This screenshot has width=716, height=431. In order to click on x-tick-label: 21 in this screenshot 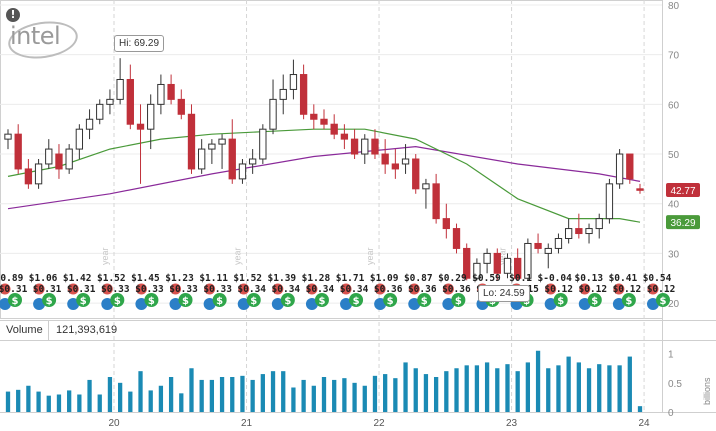, I will do `click(247, 423)`.